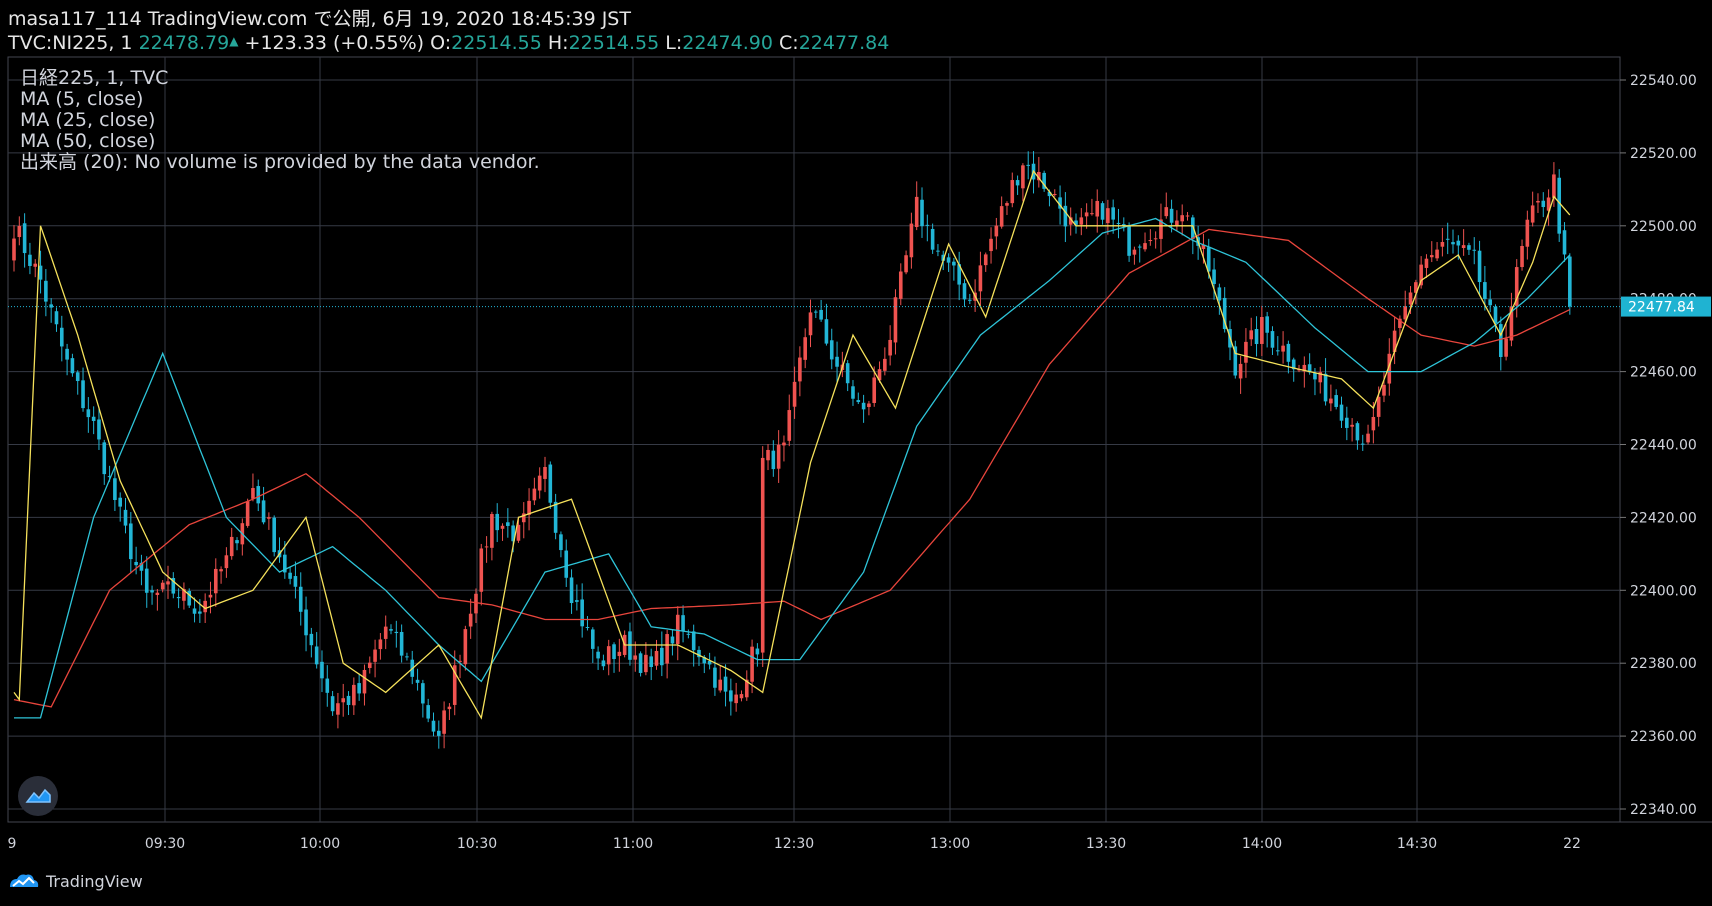 The height and width of the screenshot is (906, 1712). I want to click on high-label: H:, so click(558, 43).